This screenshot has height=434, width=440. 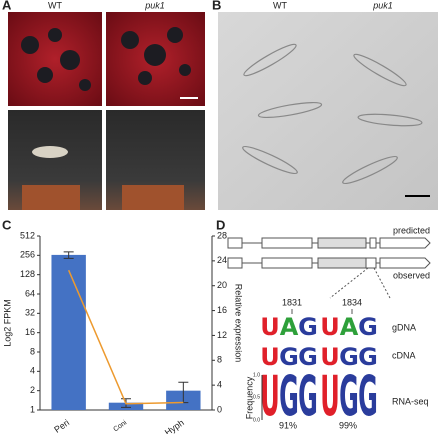 What do you see at coordinates (256, 420) in the screenshot?
I see `tick-label: 0.0` at bounding box center [256, 420].